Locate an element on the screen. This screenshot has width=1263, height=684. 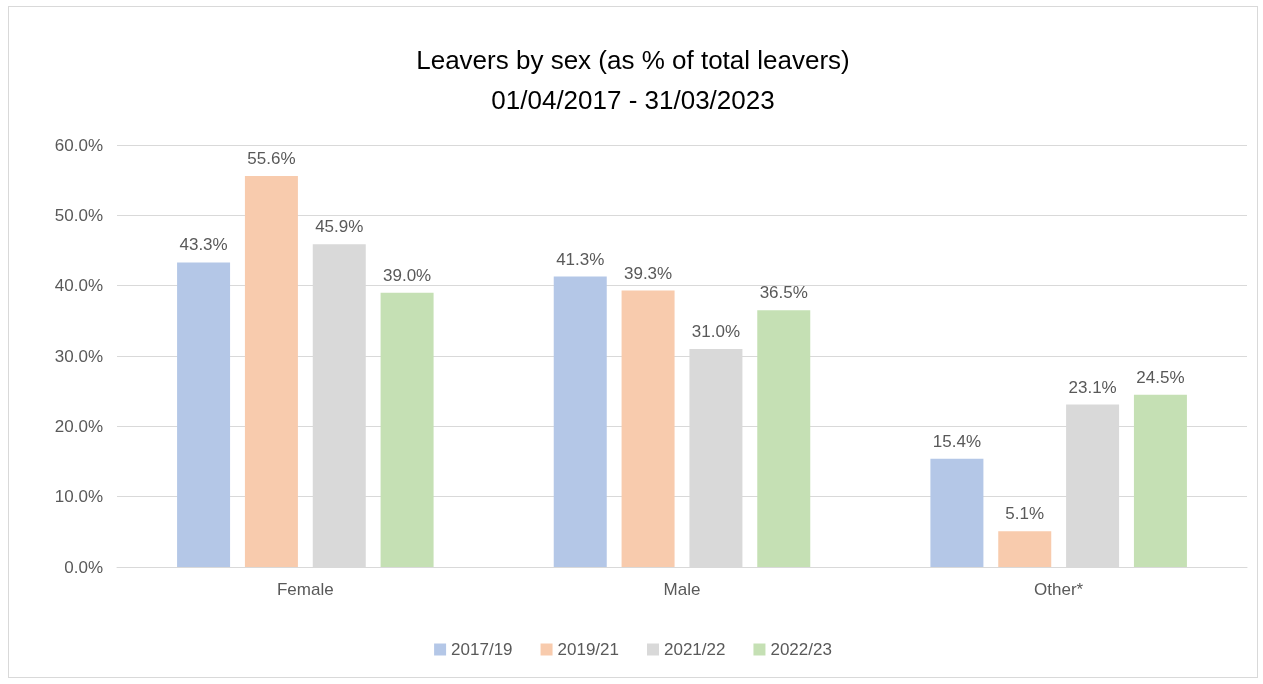
x-tick-label: Male is located at coordinates (682, 589).